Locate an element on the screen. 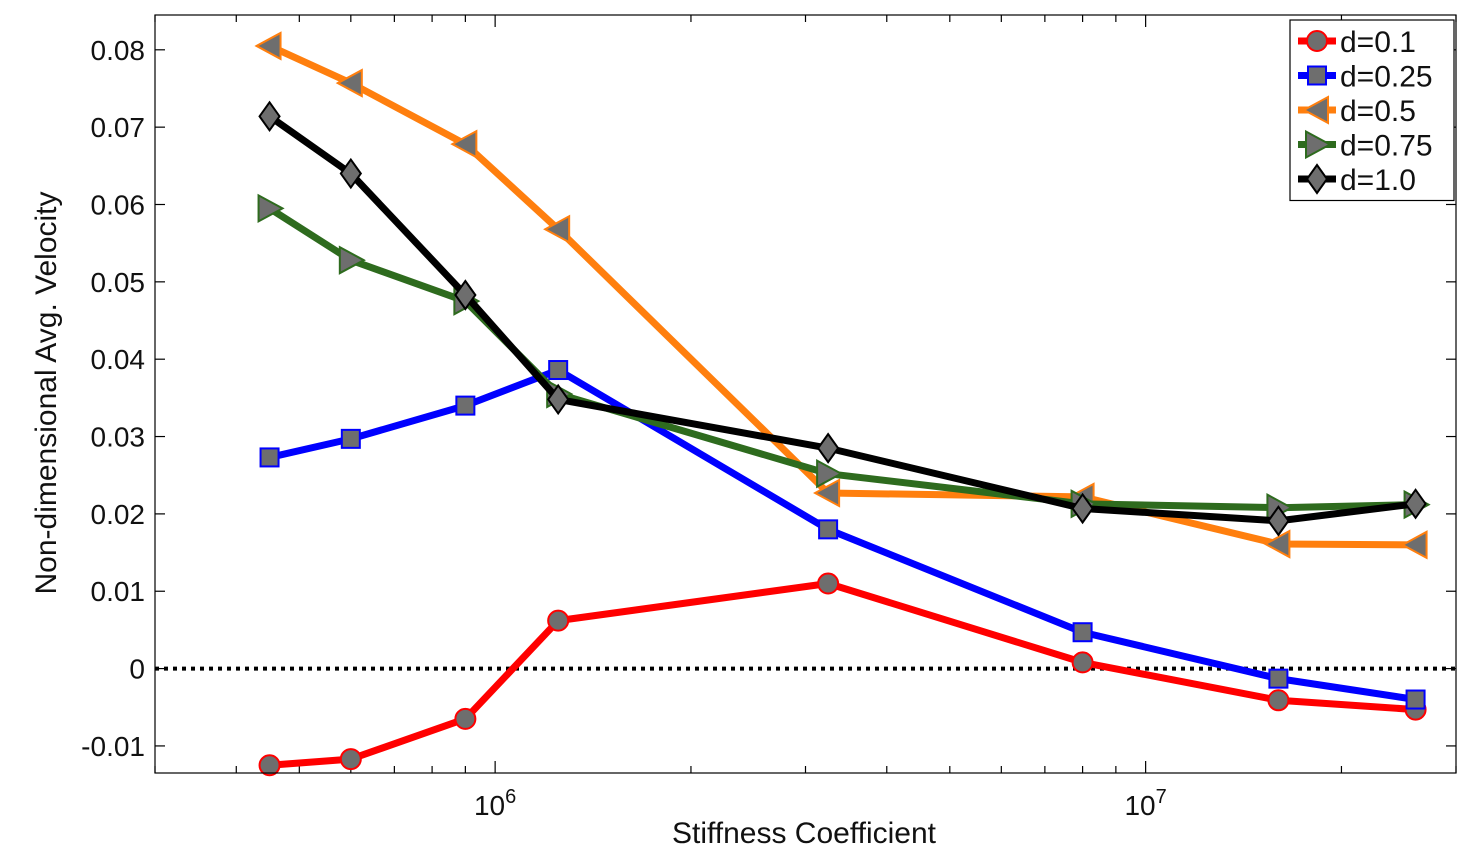  y-tick-label: 0.01 is located at coordinates (118, 591).